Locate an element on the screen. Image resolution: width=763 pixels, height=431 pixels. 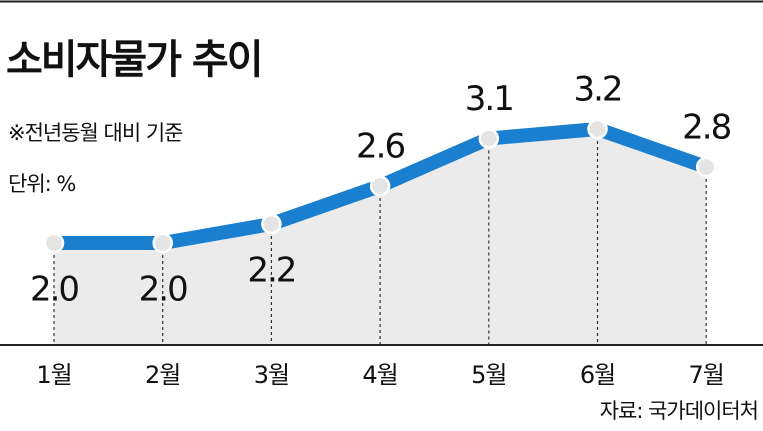
source: 자료: 국가데이터처 is located at coordinates (679, 411).